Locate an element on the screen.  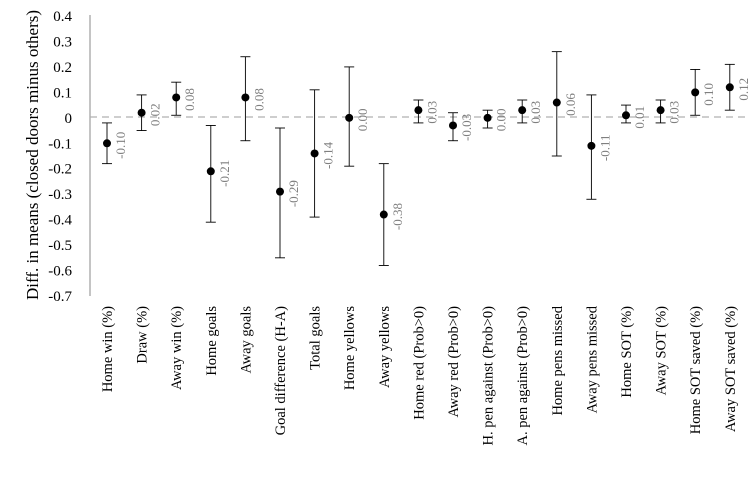
data-label: -0.03 is located at coordinates (466, 127).